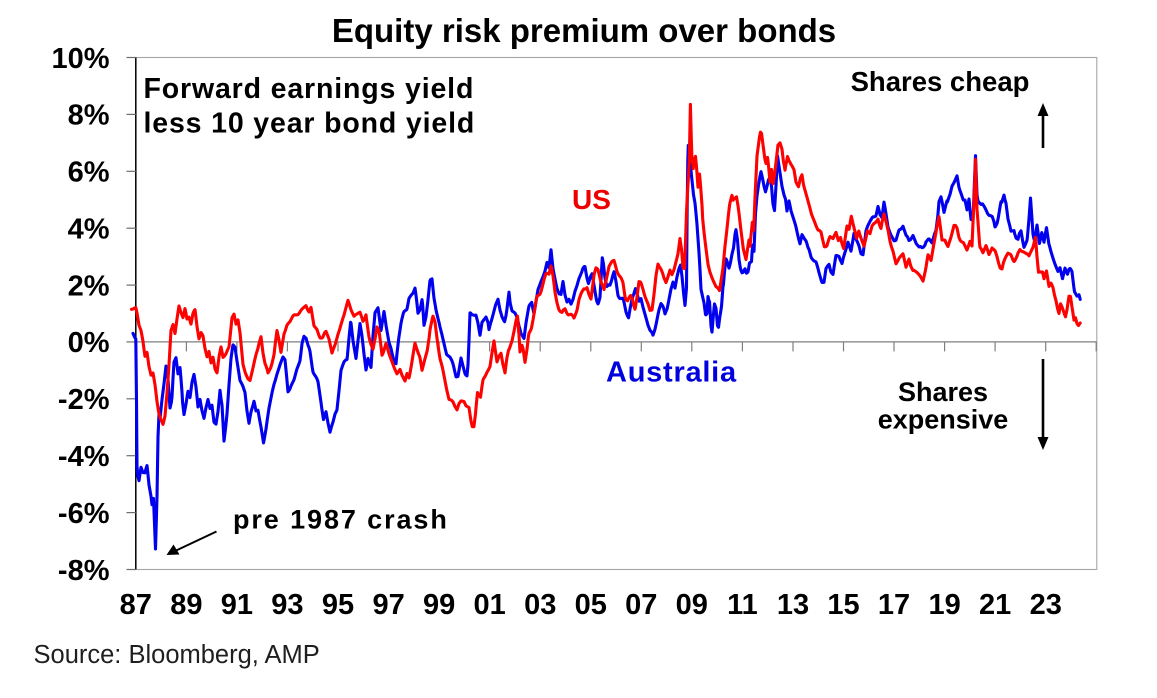 The height and width of the screenshot is (698, 1157). I want to click on svg-text: 15, so click(843, 605).